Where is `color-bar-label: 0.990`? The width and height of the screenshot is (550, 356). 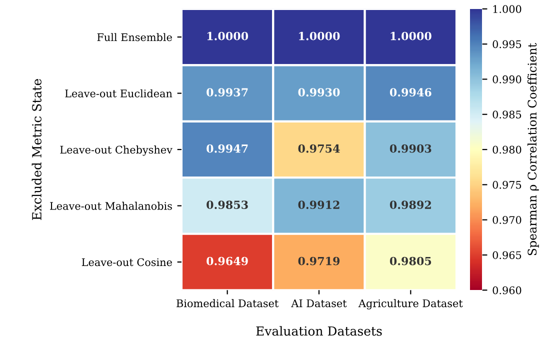
color-bar-label: 0.990 is located at coordinates (507, 79).